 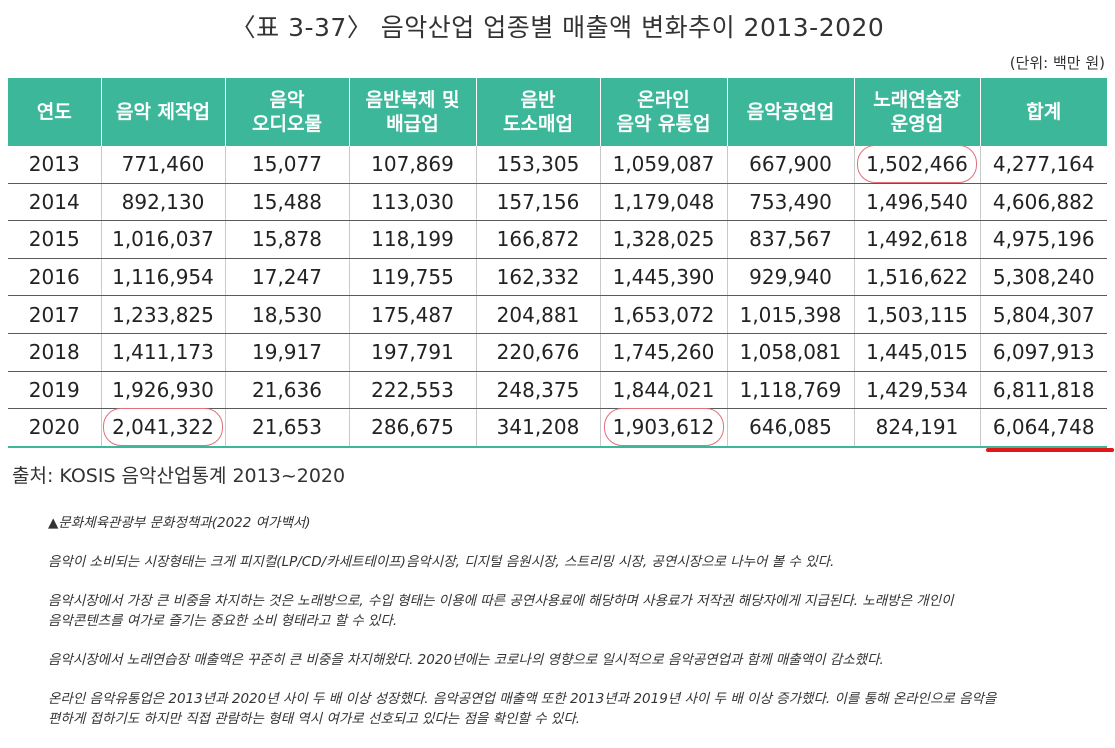 What do you see at coordinates (163, 277) in the screenshot?
I see `table-cell: 1,116,954` at bounding box center [163, 277].